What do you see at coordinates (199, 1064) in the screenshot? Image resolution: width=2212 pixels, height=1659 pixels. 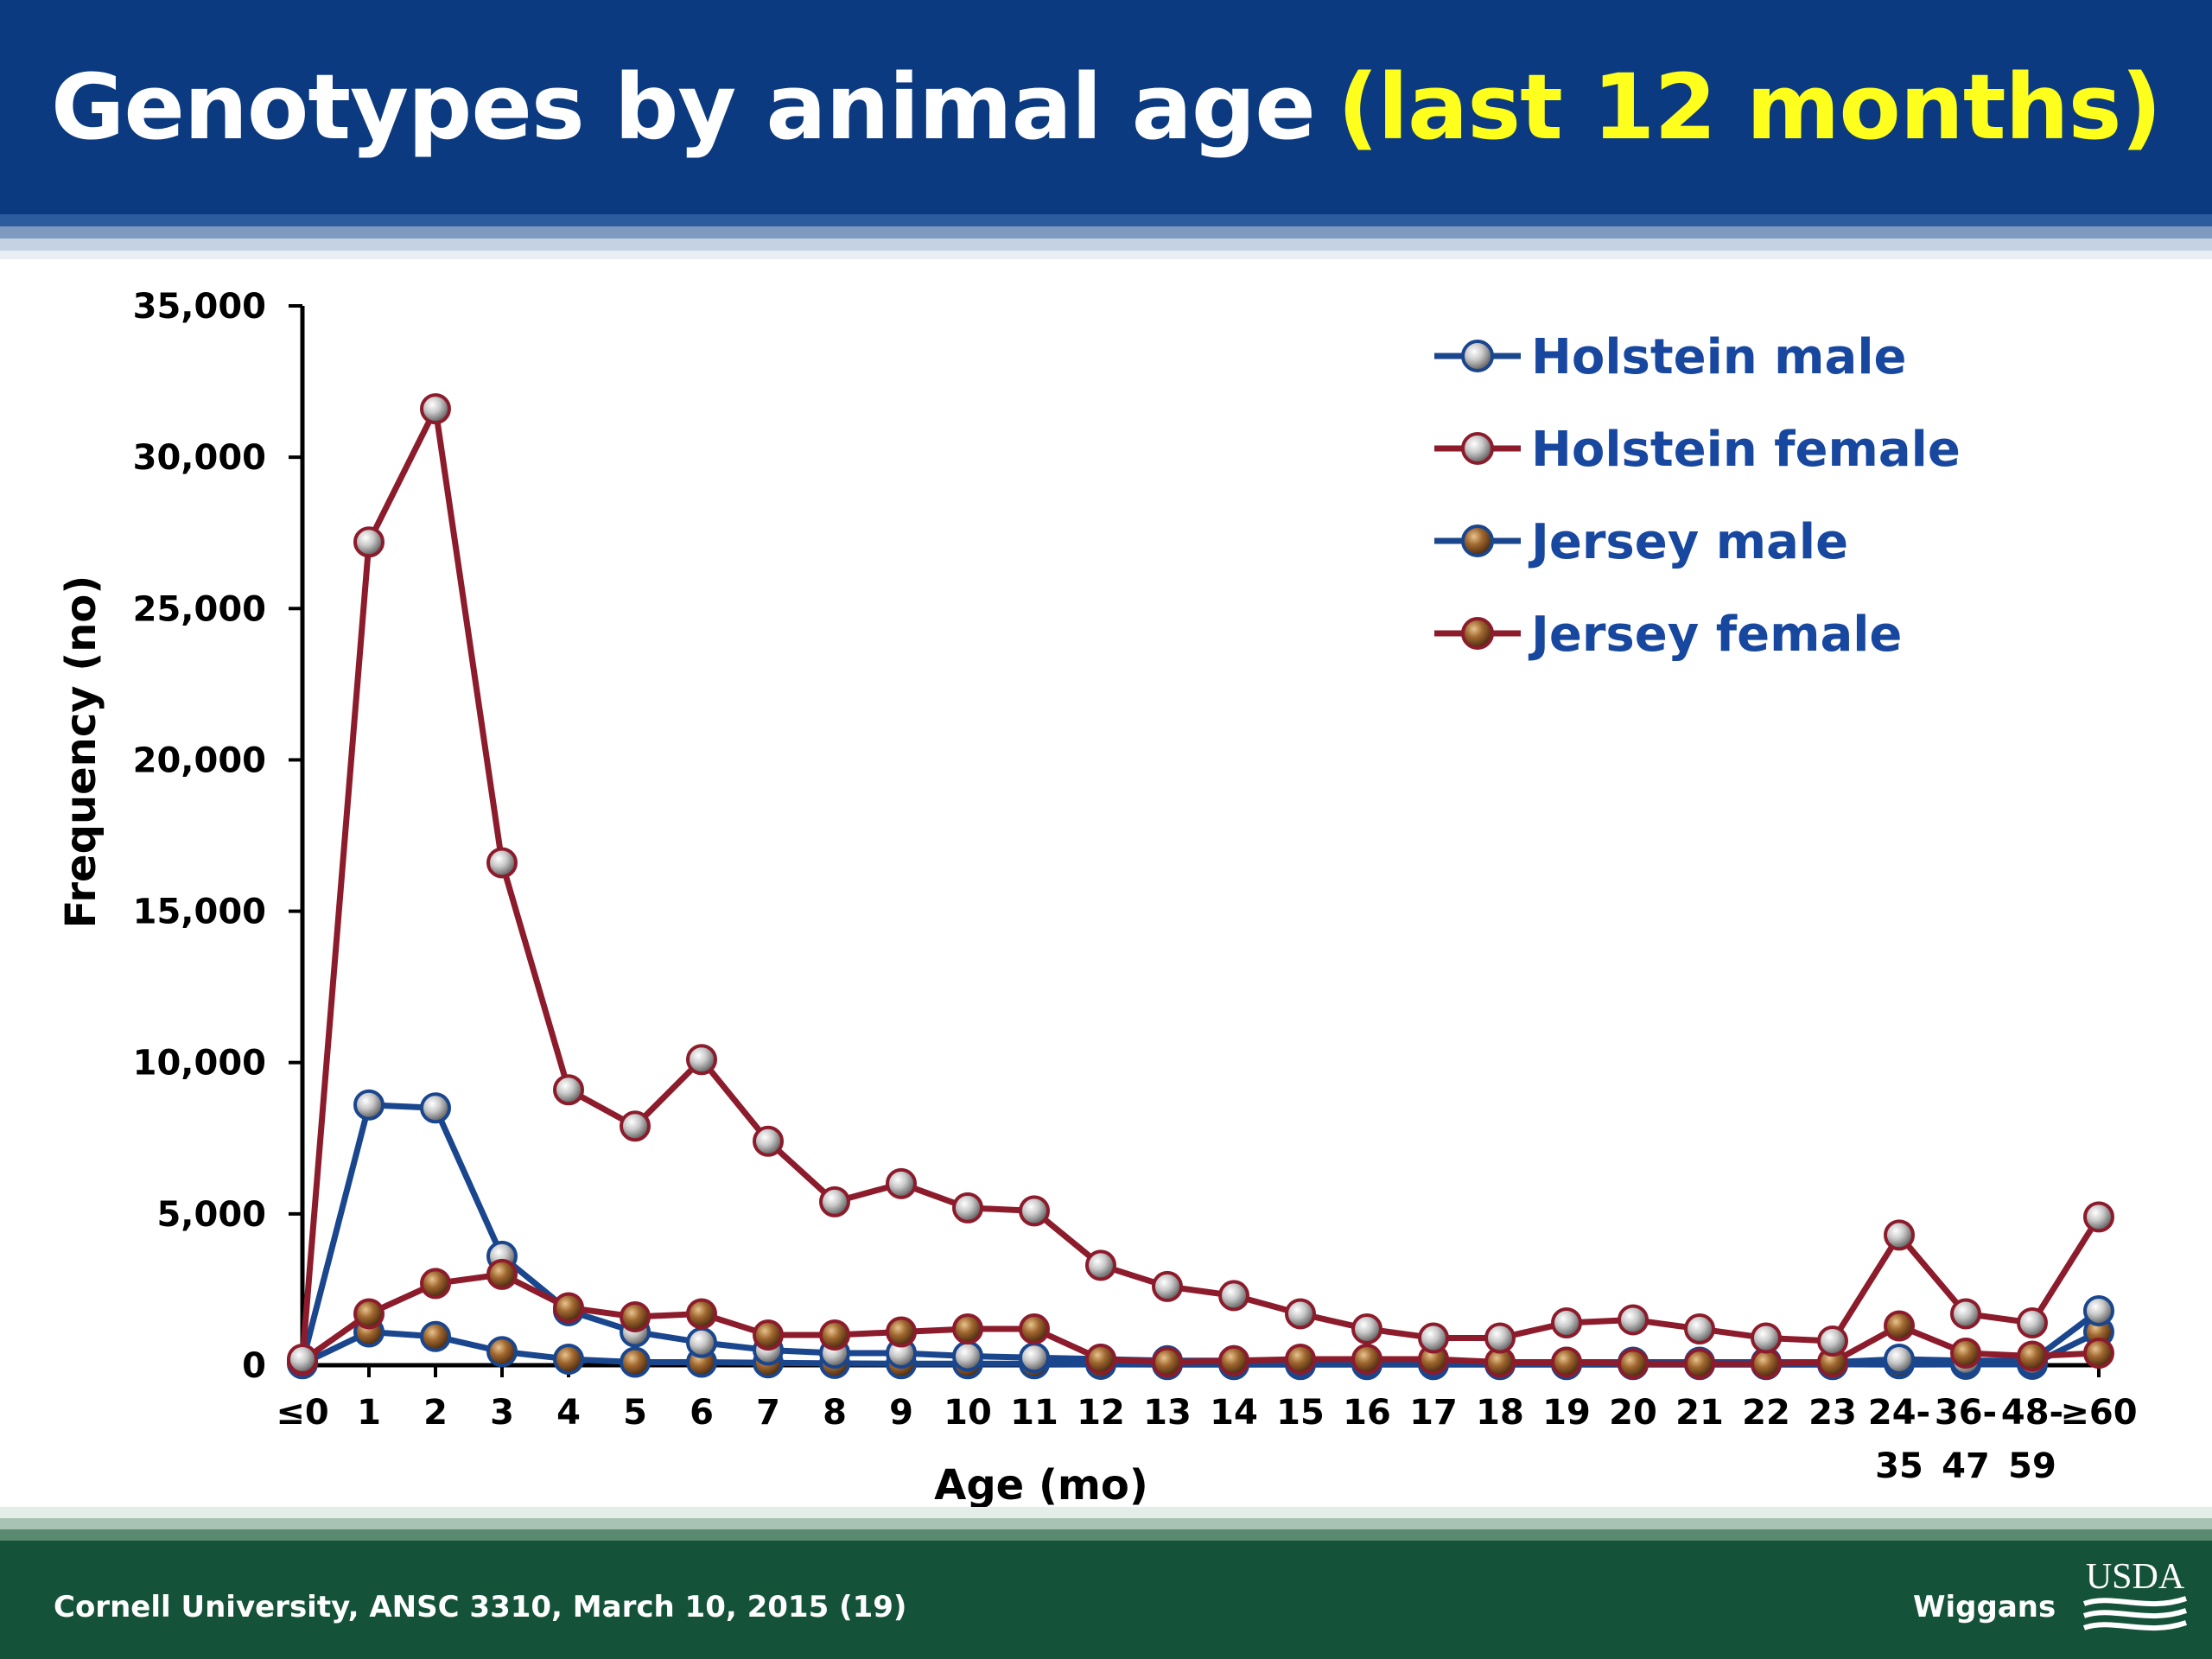 I see `y-tick-label: 10,000` at bounding box center [199, 1064].